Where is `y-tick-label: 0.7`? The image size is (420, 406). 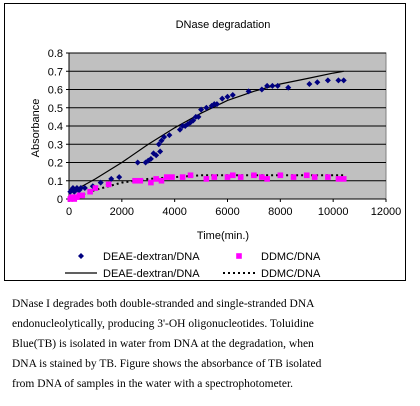 y-tick-label: 0.7 is located at coordinates (55, 72).